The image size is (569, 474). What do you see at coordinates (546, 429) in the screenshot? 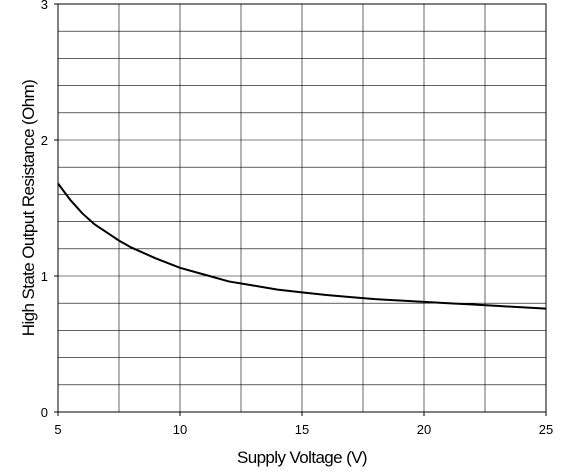
I see `x-tick-label: 25` at bounding box center [546, 429].